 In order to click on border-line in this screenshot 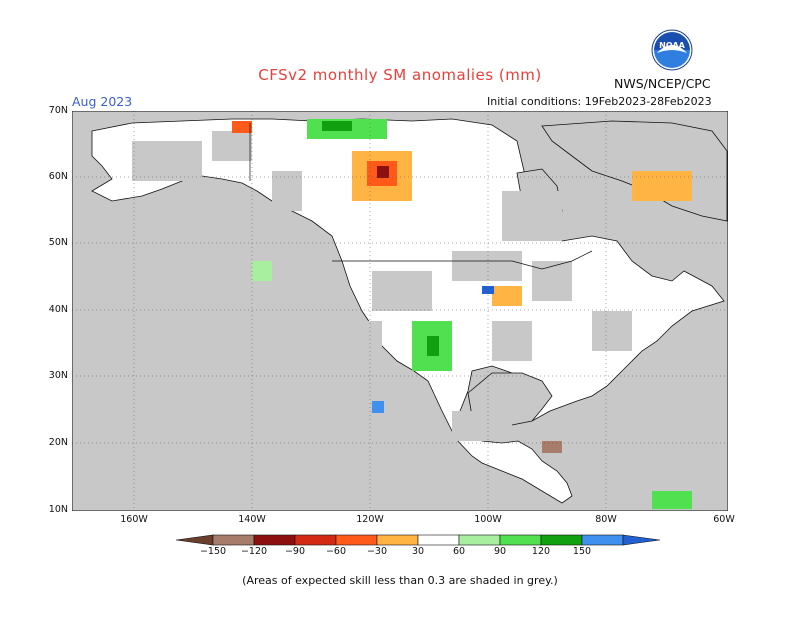, I will do `click(462, 260)`.